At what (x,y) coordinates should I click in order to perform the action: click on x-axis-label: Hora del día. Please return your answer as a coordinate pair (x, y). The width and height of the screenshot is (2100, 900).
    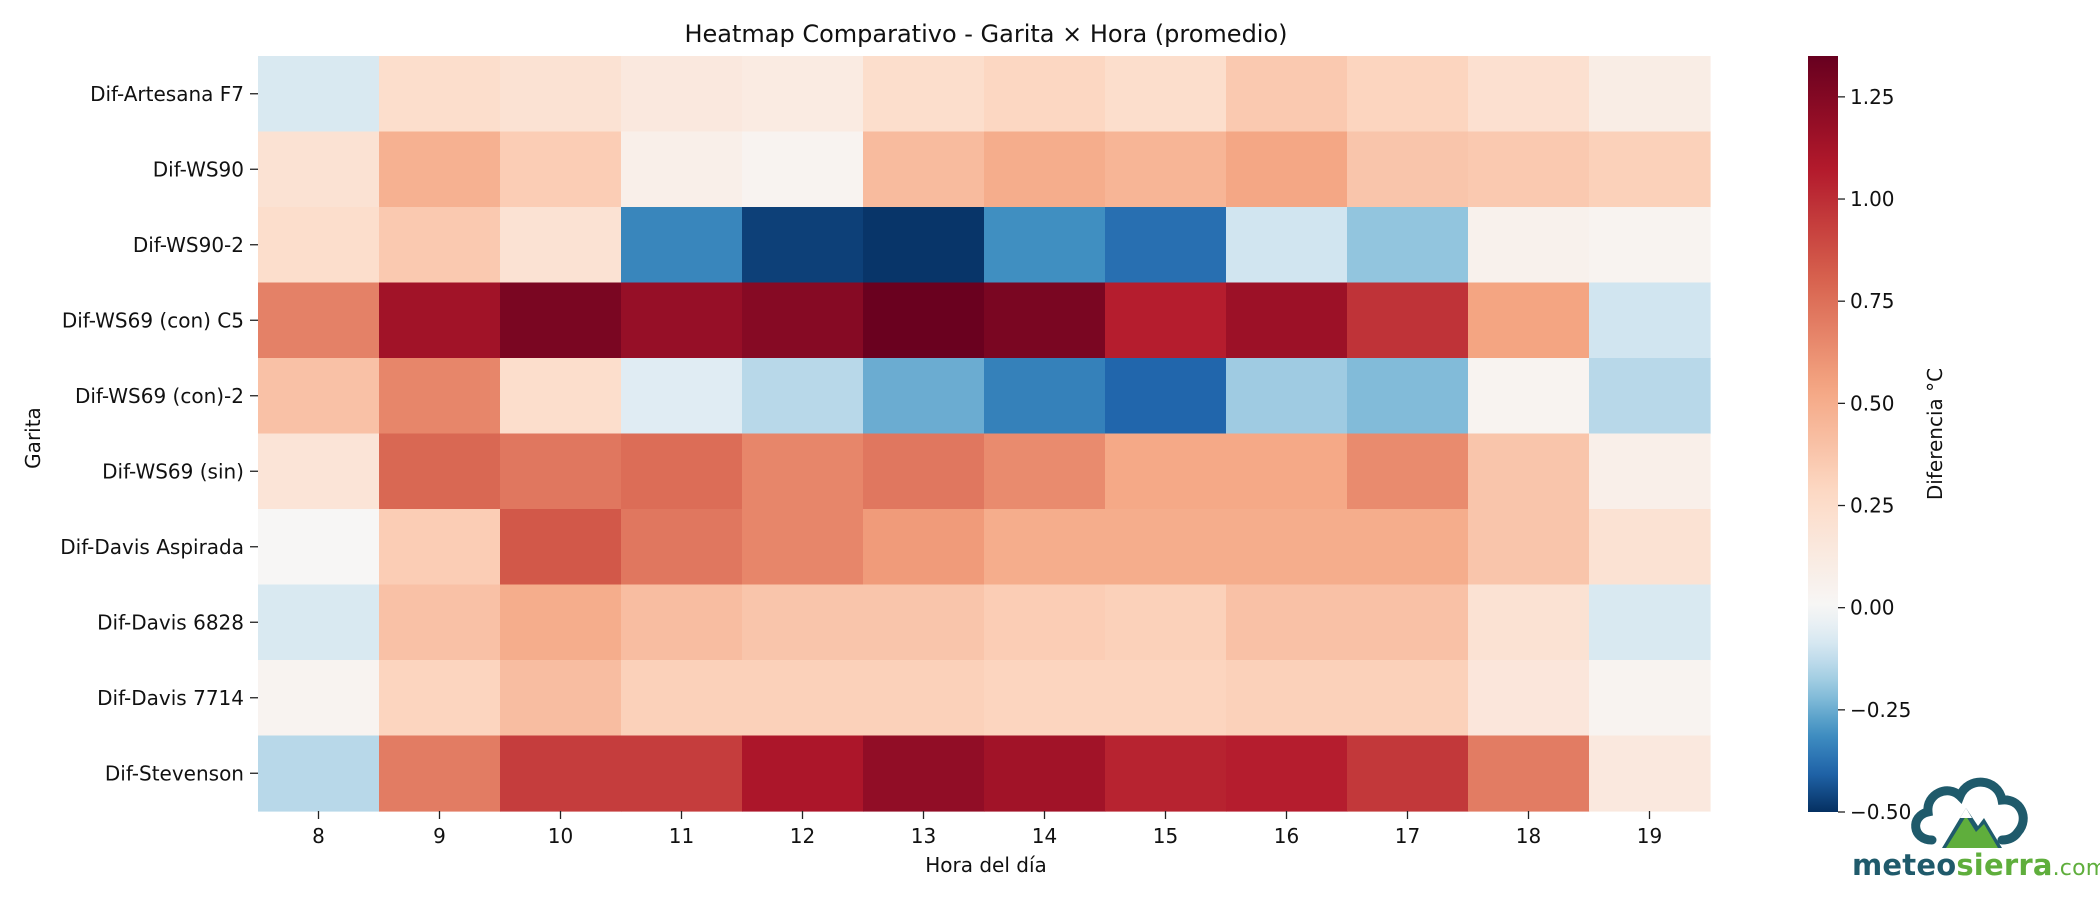
    Looking at the image, I should click on (986, 865).